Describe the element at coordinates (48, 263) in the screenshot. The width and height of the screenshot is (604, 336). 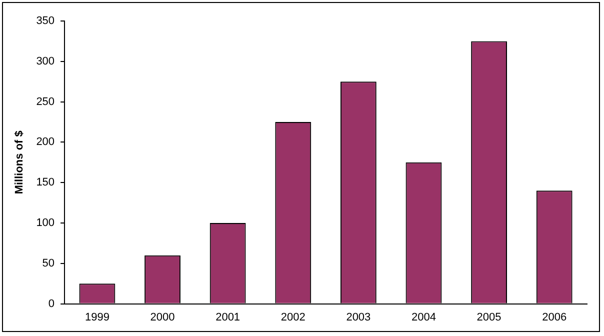
I see `y-tick-label: 50` at that location.